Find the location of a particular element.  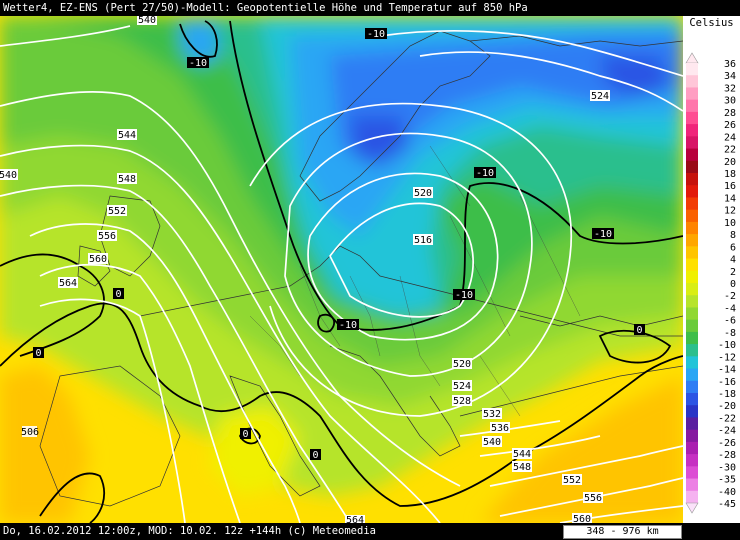

label-524-ne: 524 is located at coordinates (600, 96).